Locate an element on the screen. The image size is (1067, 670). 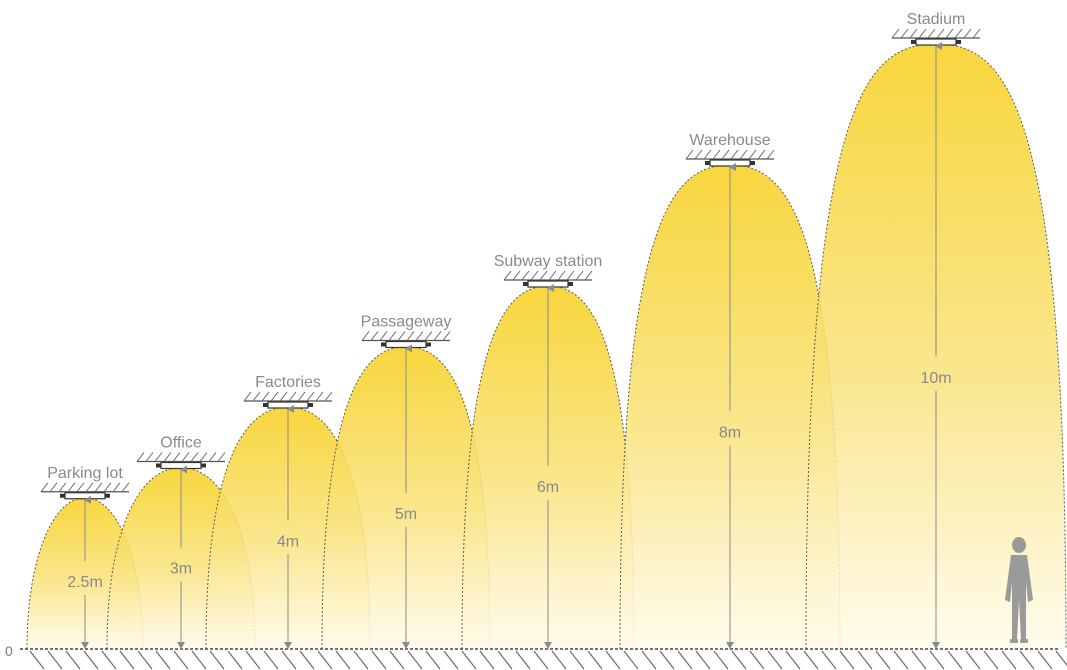
height-label: 3m is located at coordinates (181, 569).